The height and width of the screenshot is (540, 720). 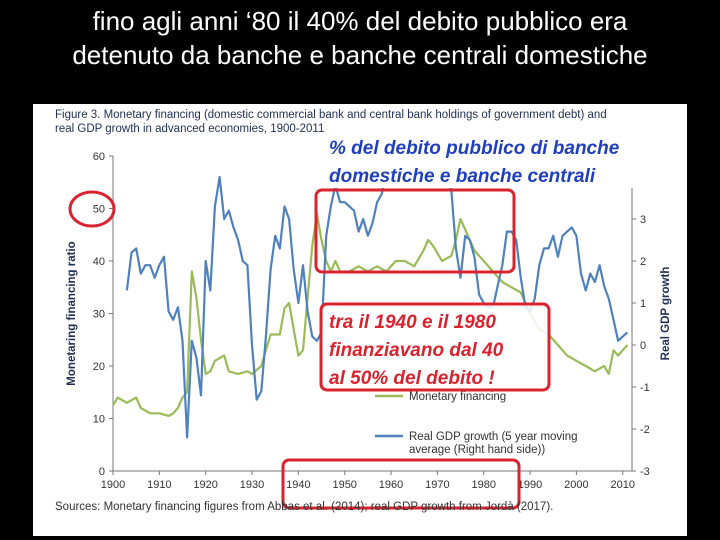 I want to click on x-tick-label: 1900, so click(x=113, y=485).